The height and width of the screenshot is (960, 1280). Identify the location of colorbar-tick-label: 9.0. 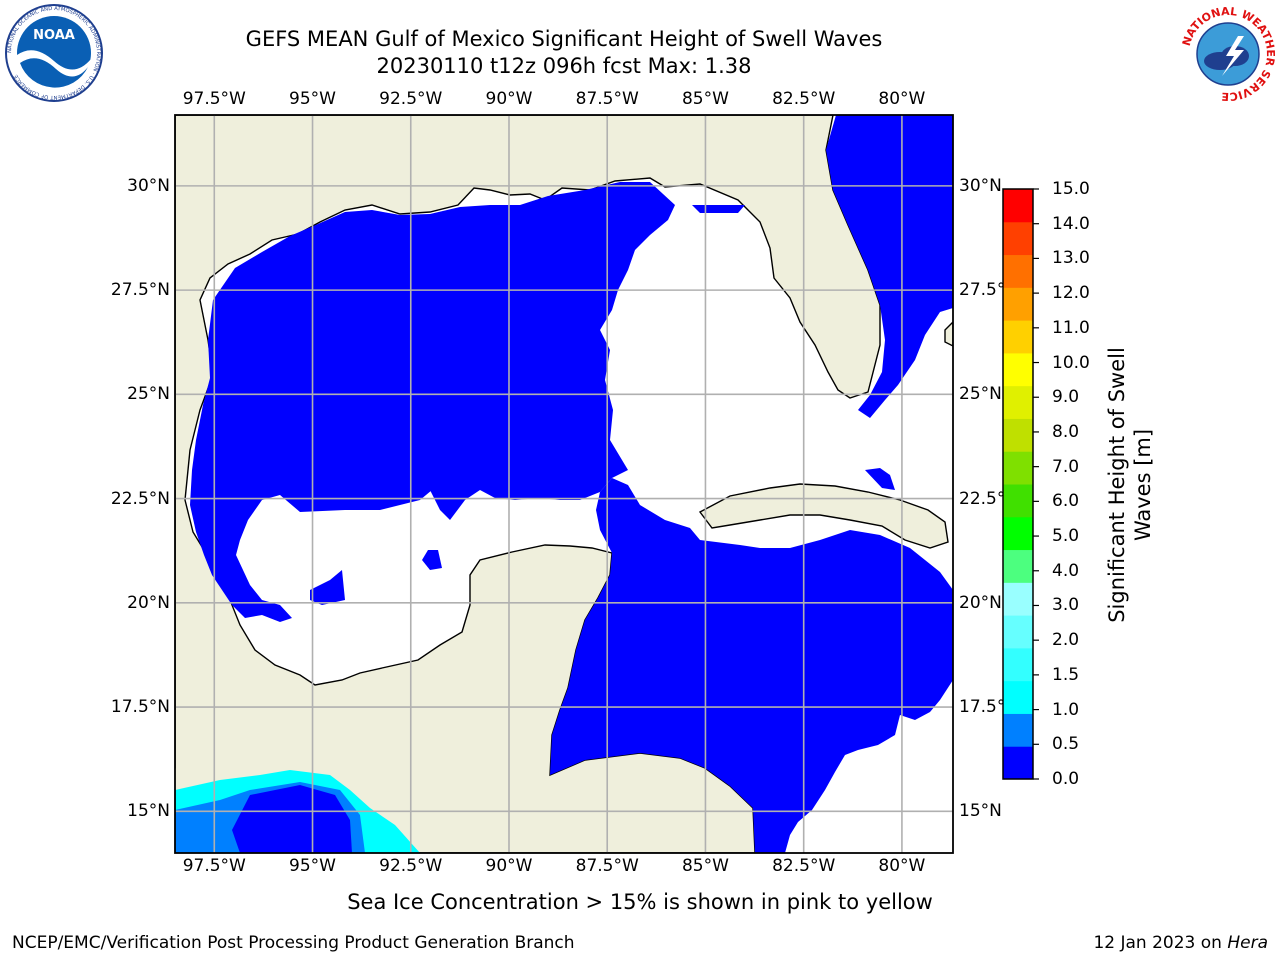
(1066, 397).